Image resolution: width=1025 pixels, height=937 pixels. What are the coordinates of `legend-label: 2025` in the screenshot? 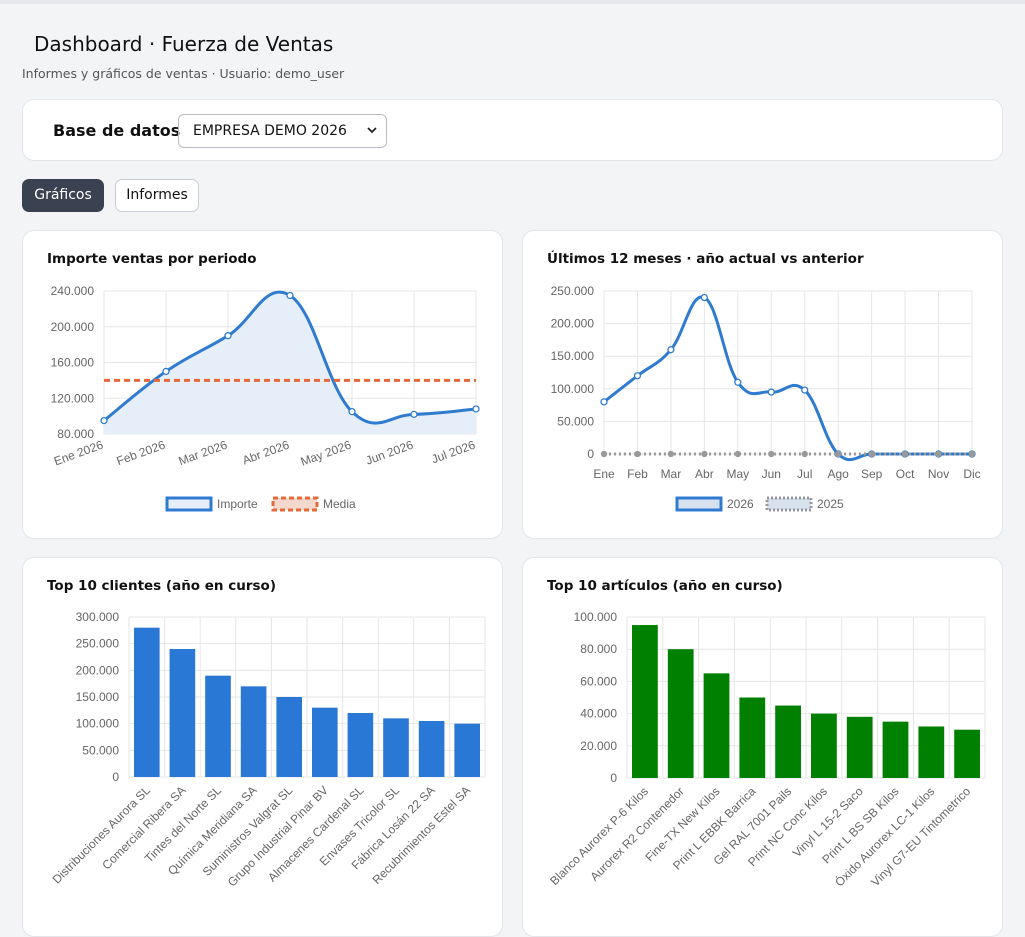 It's located at (830, 504).